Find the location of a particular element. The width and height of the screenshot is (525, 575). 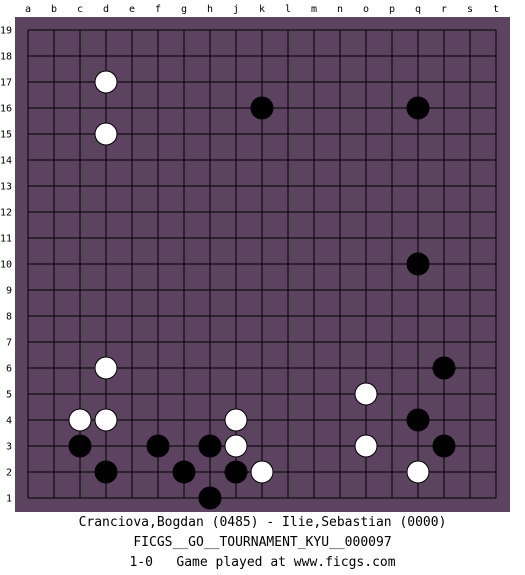

row-label: 12 is located at coordinates (6, 213).